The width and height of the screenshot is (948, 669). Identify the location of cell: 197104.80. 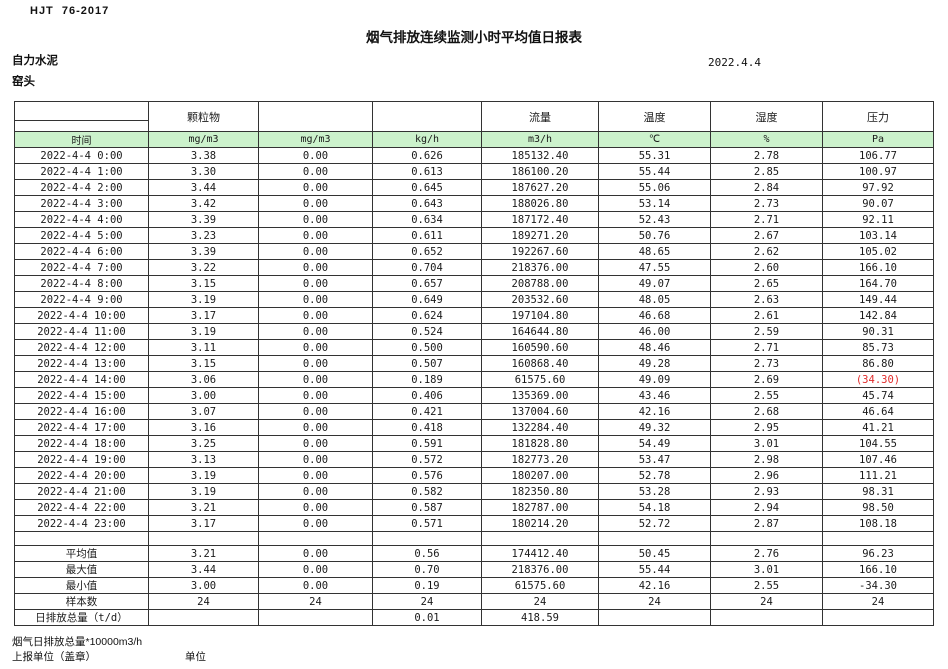
(540, 315).